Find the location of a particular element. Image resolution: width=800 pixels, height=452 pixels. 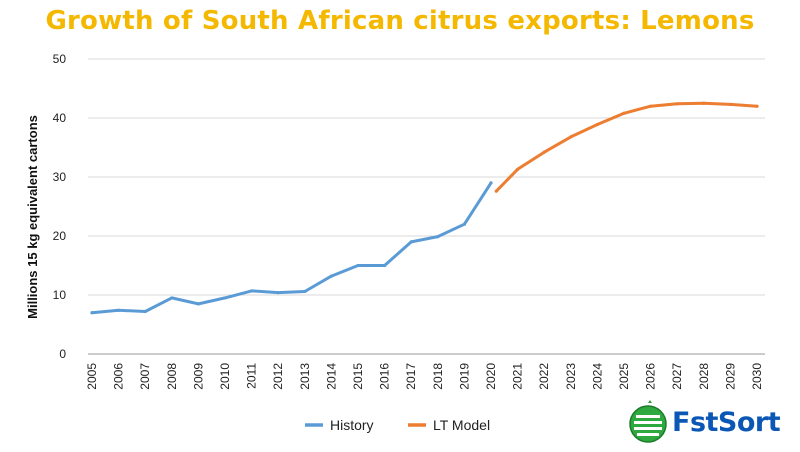

x-tick-label: 2012 is located at coordinates (278, 376).